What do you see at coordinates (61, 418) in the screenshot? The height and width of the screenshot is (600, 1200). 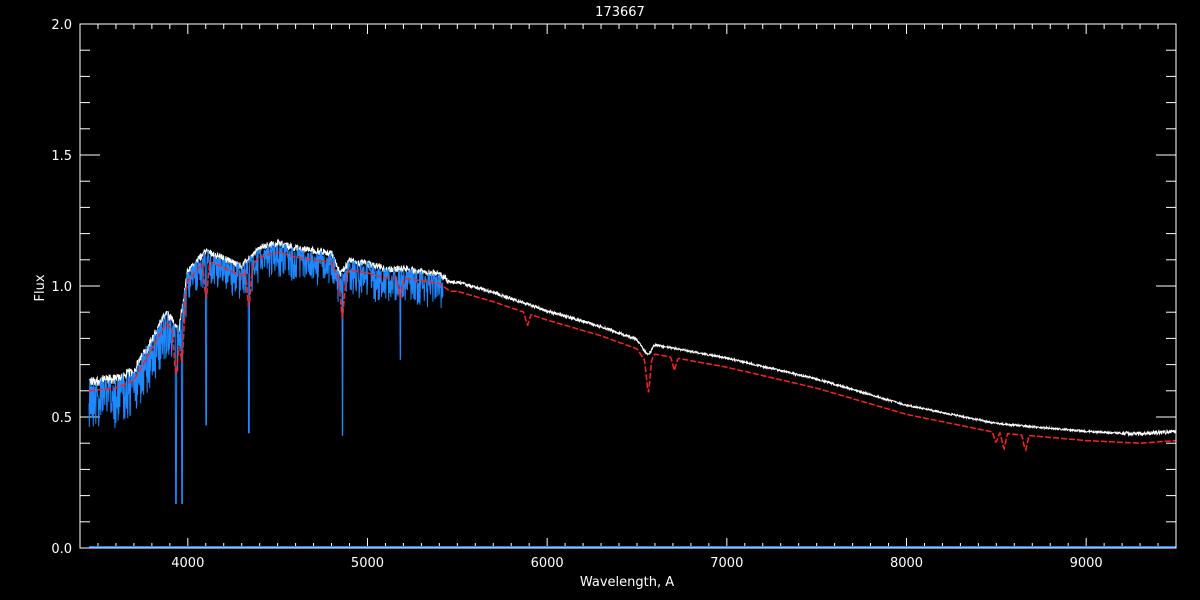 I see `y-tick-label: 0.5` at bounding box center [61, 418].